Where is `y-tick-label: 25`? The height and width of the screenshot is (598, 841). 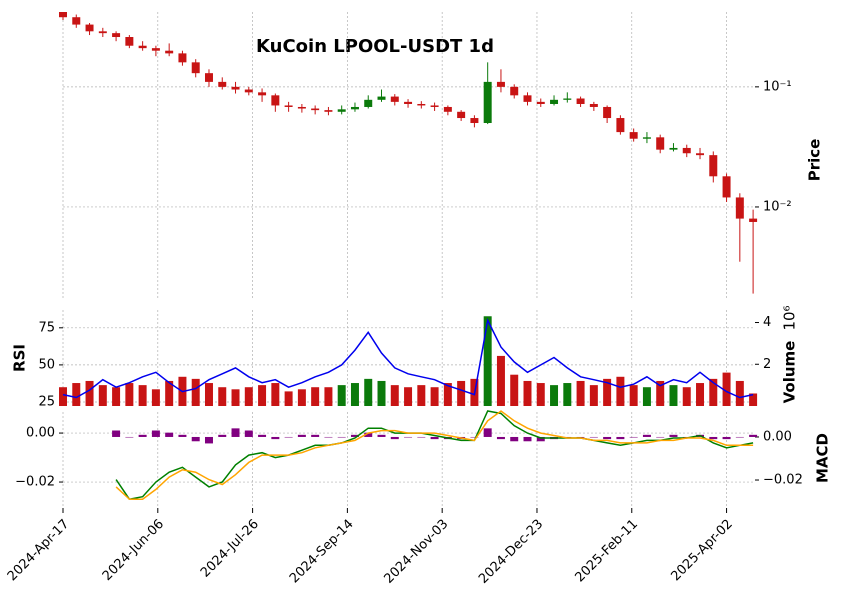
y-tick-label: 25 is located at coordinates (46, 401).